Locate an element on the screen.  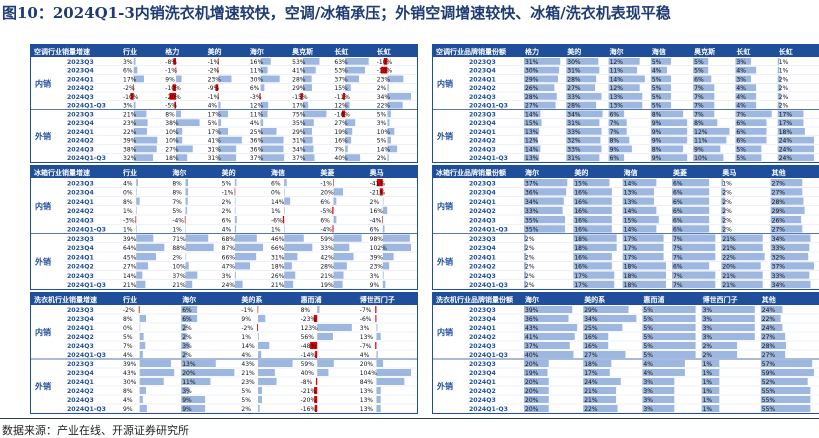
group-label-bg is located at coordinates (48, 206).